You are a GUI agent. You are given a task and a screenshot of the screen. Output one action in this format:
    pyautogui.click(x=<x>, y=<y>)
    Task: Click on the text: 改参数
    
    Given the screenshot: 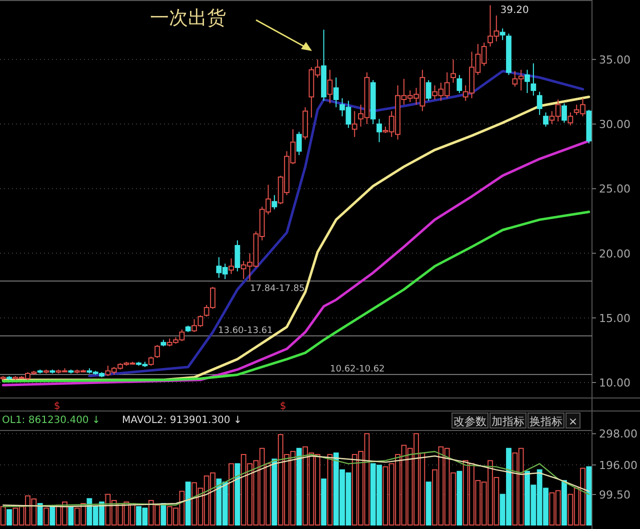 What is the action you would take?
    pyautogui.click(x=470, y=421)
    